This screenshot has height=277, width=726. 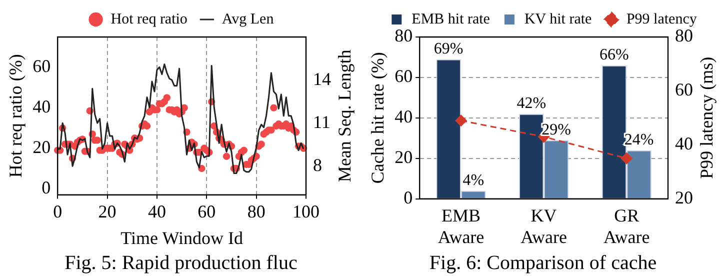 What do you see at coordinates (531, 103) in the screenshot?
I see `data-label: 42%` at bounding box center [531, 103].